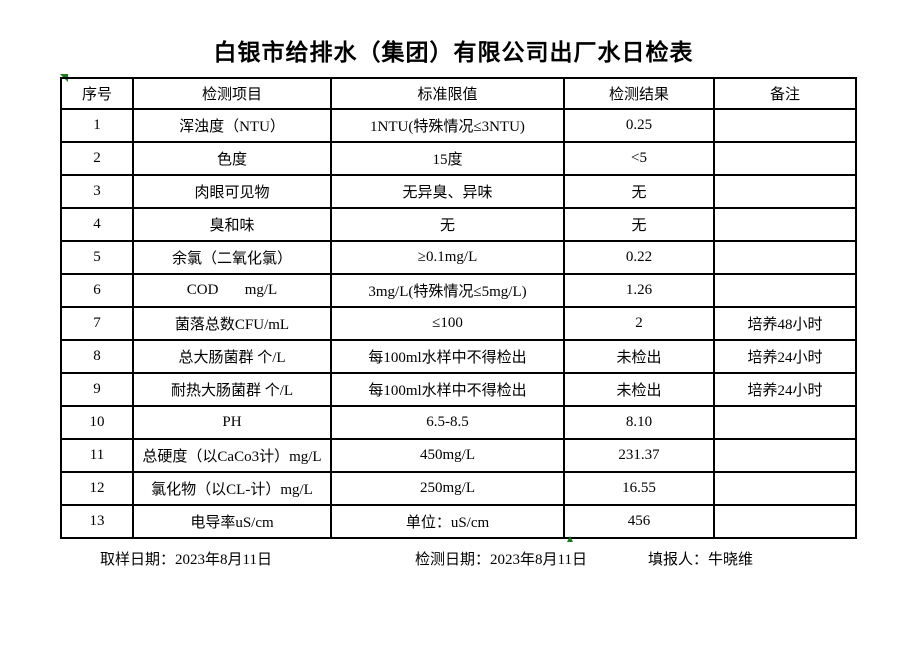 This screenshot has height=645, width=907. What do you see at coordinates (232, 191) in the screenshot?
I see `cell-item: 肉眼可见物` at bounding box center [232, 191].